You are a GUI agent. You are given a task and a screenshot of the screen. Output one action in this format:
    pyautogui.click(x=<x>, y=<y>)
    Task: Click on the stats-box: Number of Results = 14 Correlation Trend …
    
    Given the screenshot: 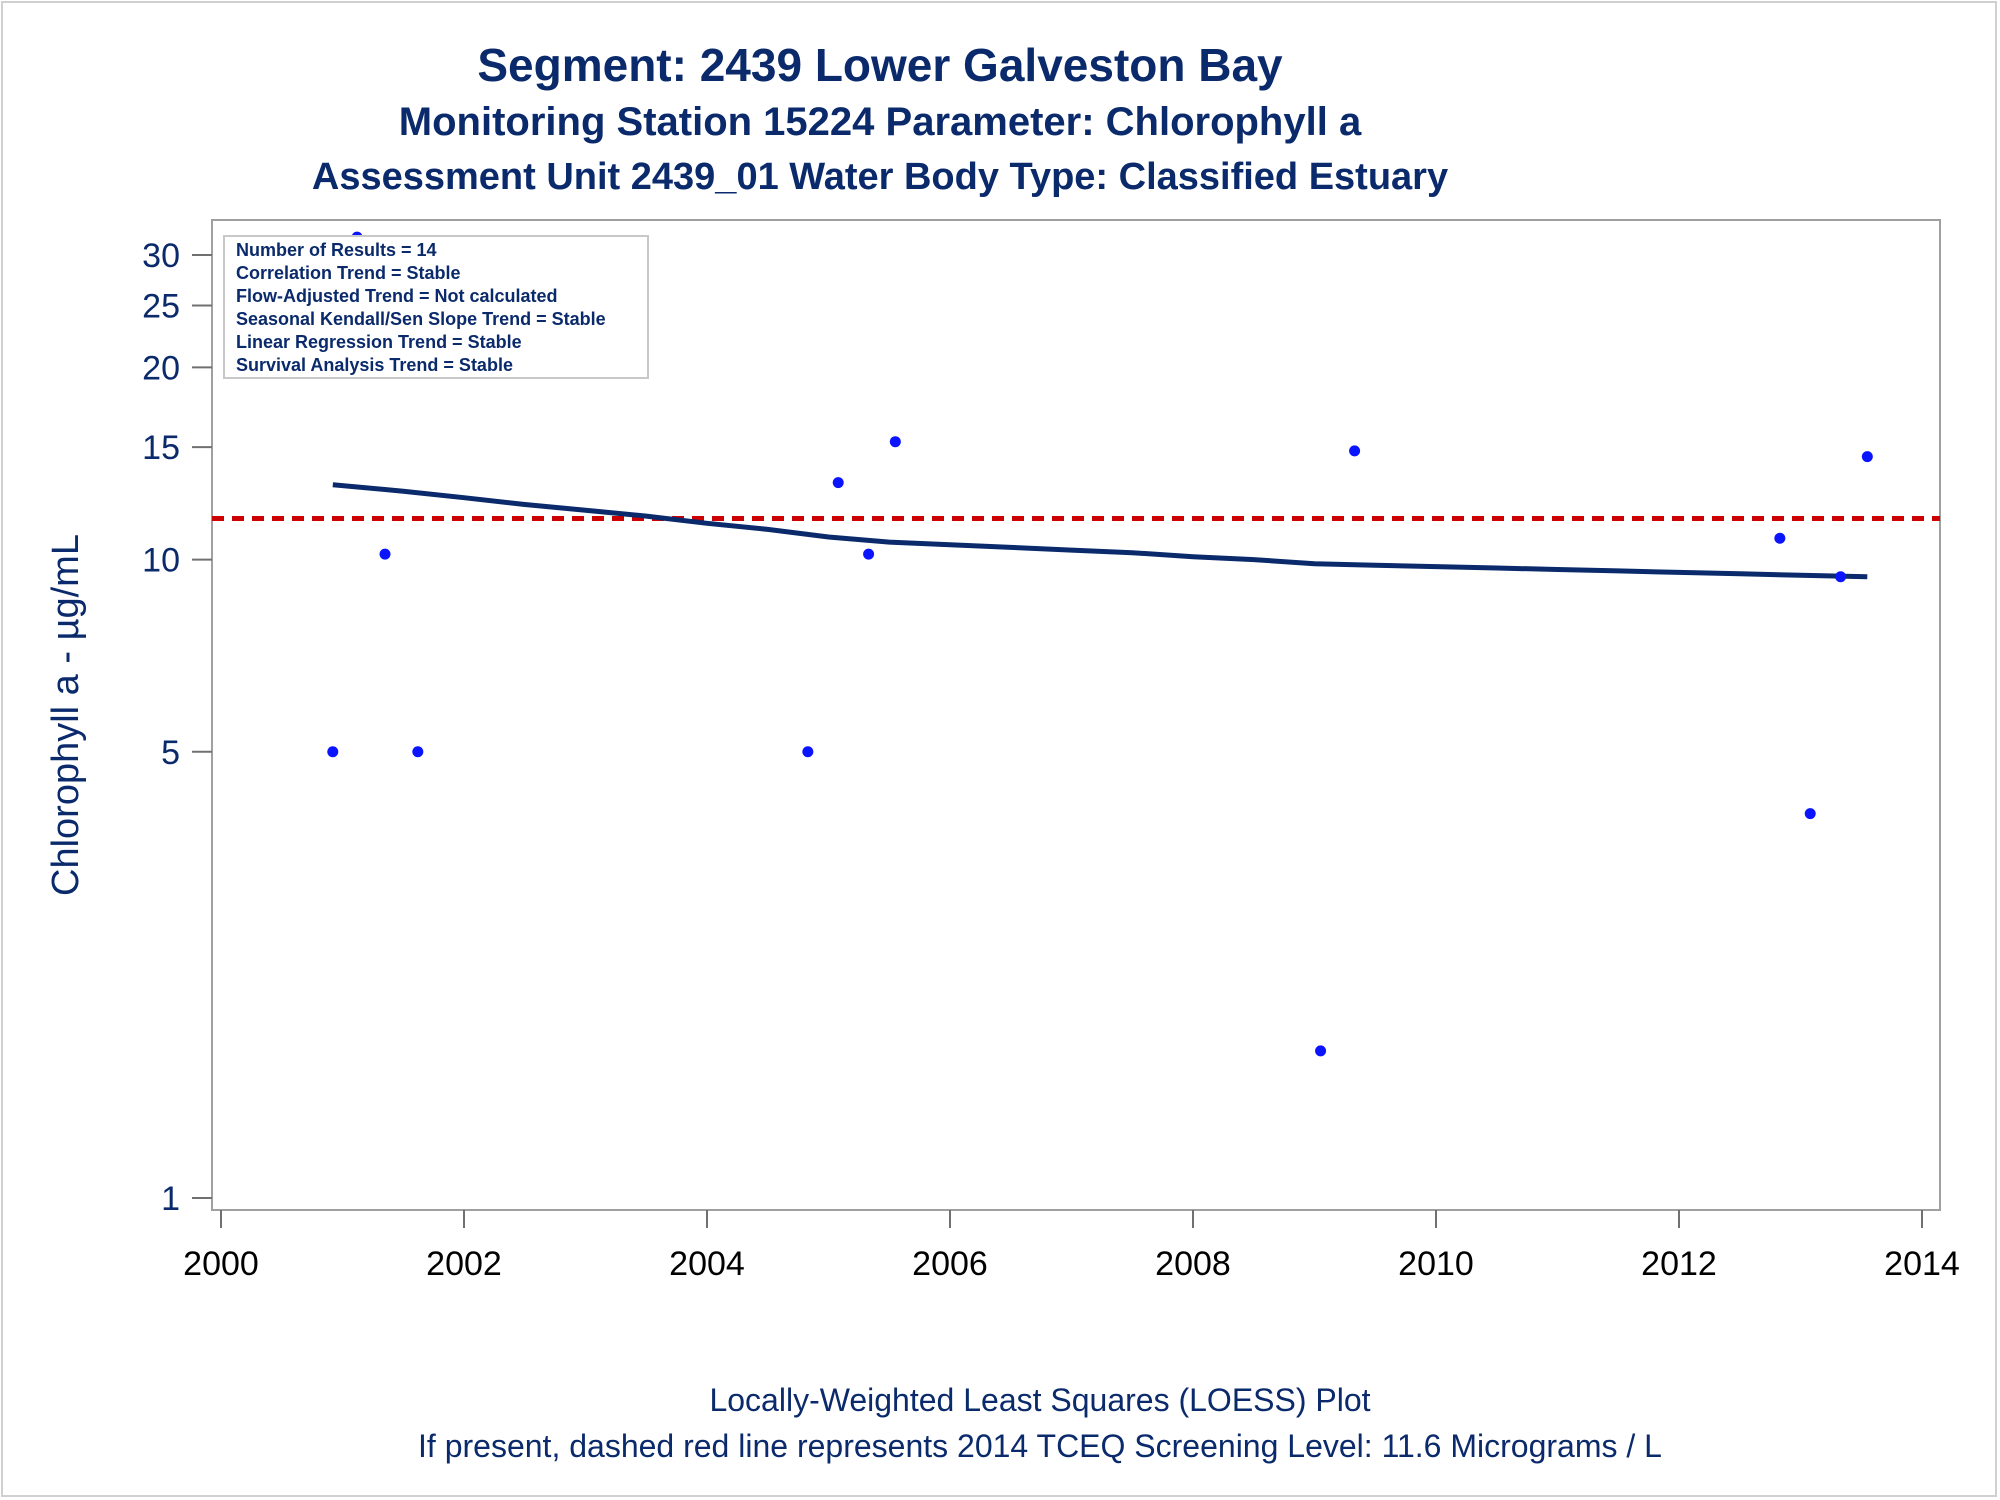 What is the action you would take?
    pyautogui.click(x=436, y=307)
    